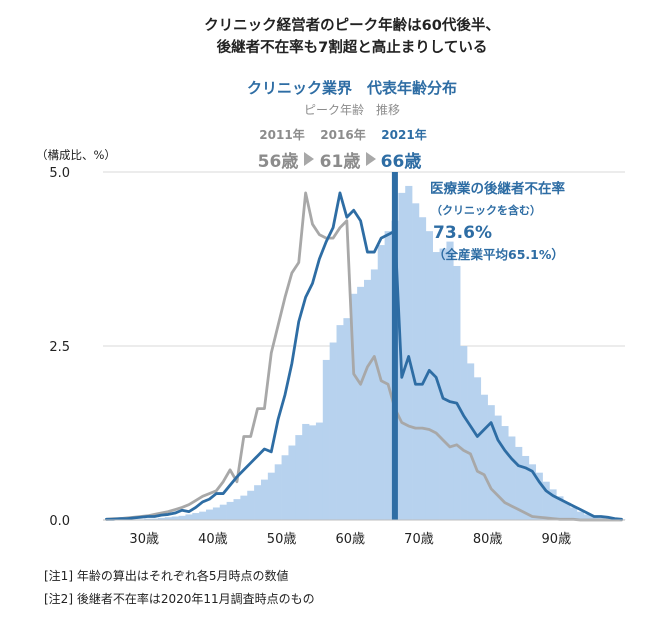 The height and width of the screenshot is (622, 650). Describe the element at coordinates (342, 134) in the screenshot. I see `peak-year-2016: 2016年` at that location.